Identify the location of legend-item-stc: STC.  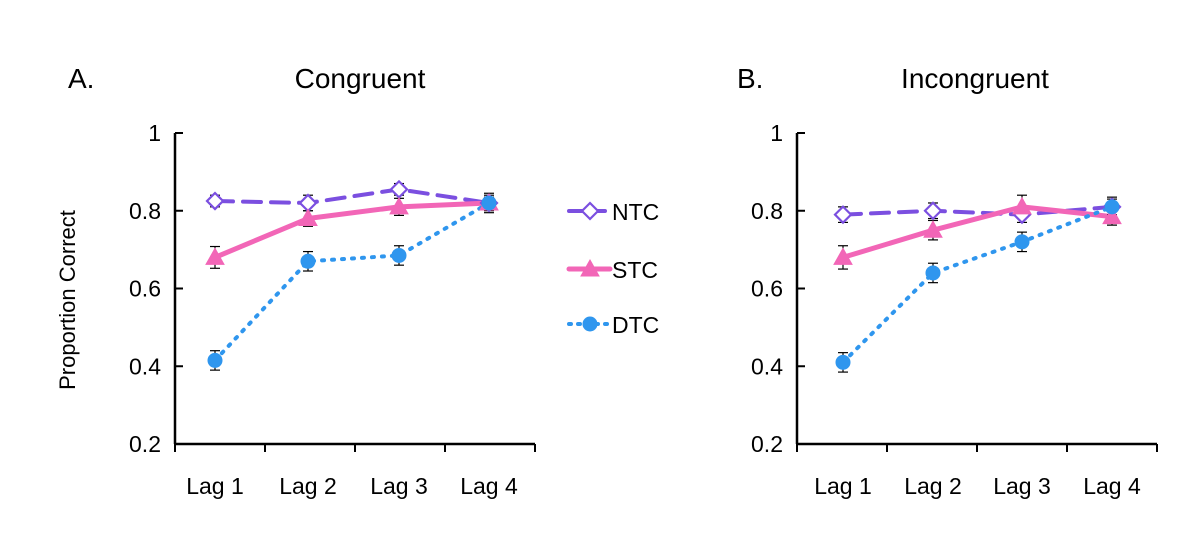
(612, 270).